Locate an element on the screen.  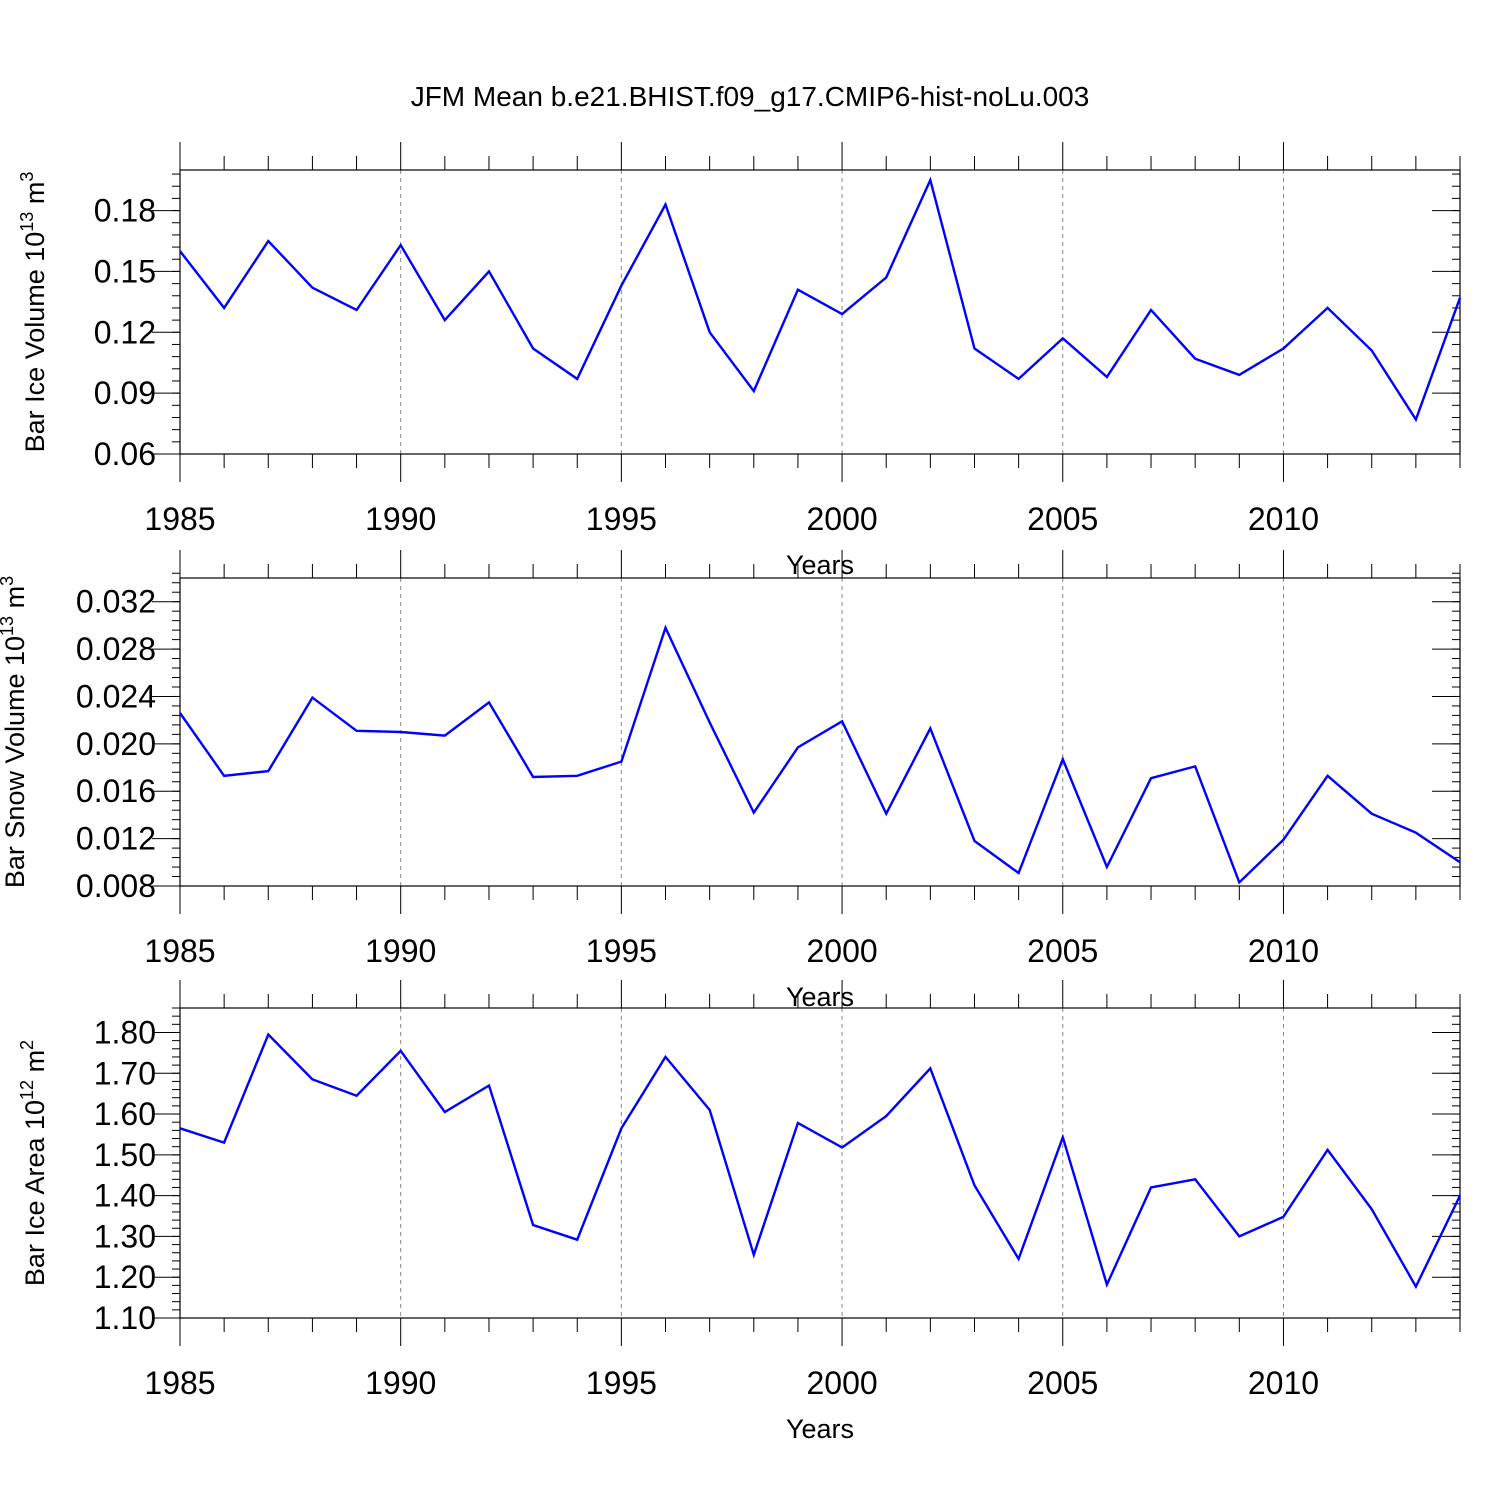
y-tick-label: 0.06 is located at coordinates (125, 454).